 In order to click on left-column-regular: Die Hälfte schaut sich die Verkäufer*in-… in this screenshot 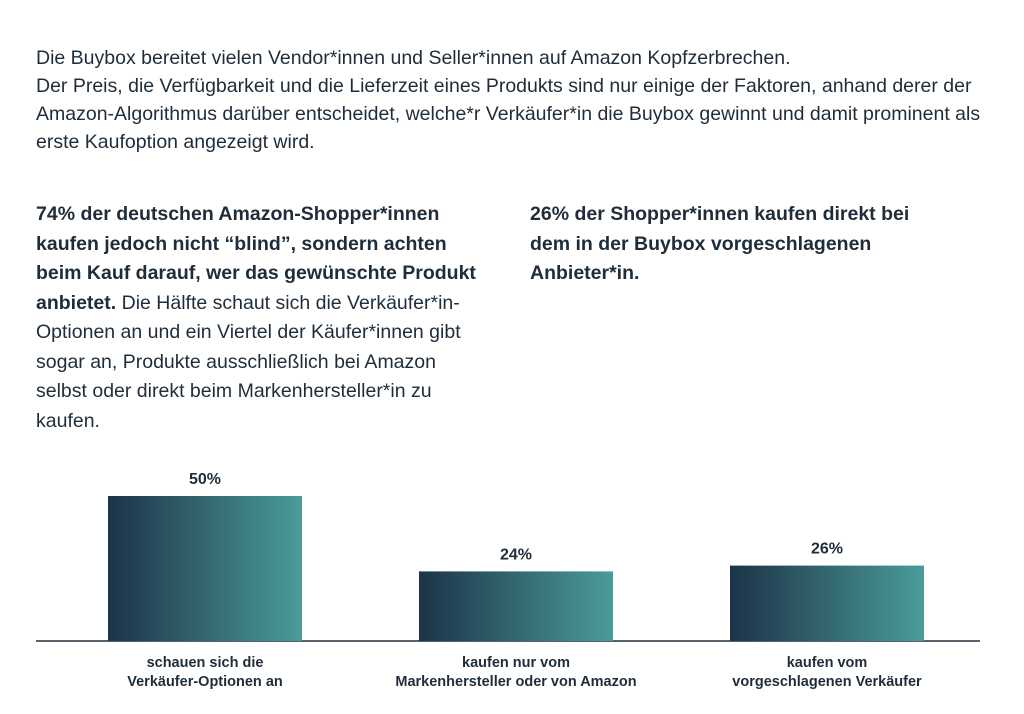, I will do `click(248, 361)`.